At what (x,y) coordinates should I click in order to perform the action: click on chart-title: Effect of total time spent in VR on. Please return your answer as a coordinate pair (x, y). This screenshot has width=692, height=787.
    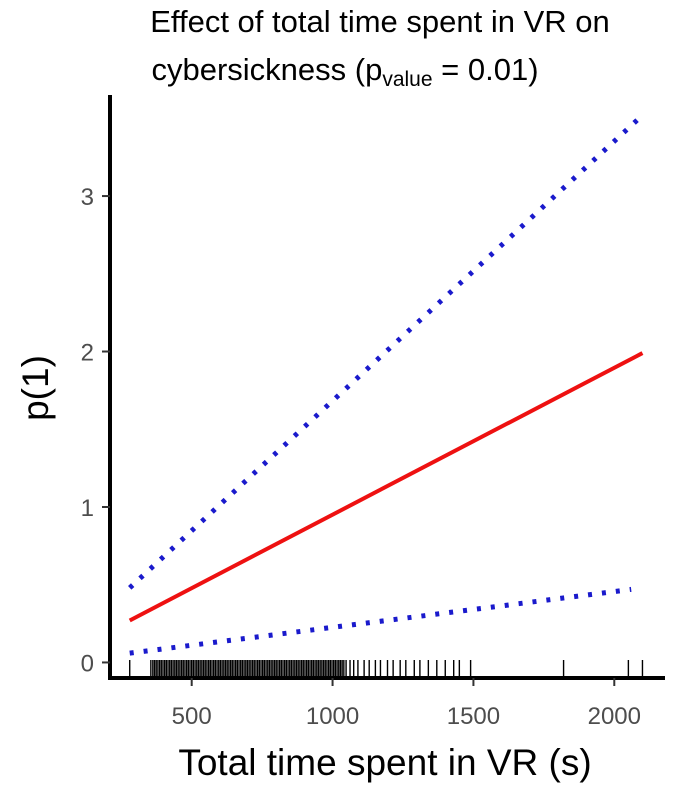
    Looking at the image, I should click on (380, 21).